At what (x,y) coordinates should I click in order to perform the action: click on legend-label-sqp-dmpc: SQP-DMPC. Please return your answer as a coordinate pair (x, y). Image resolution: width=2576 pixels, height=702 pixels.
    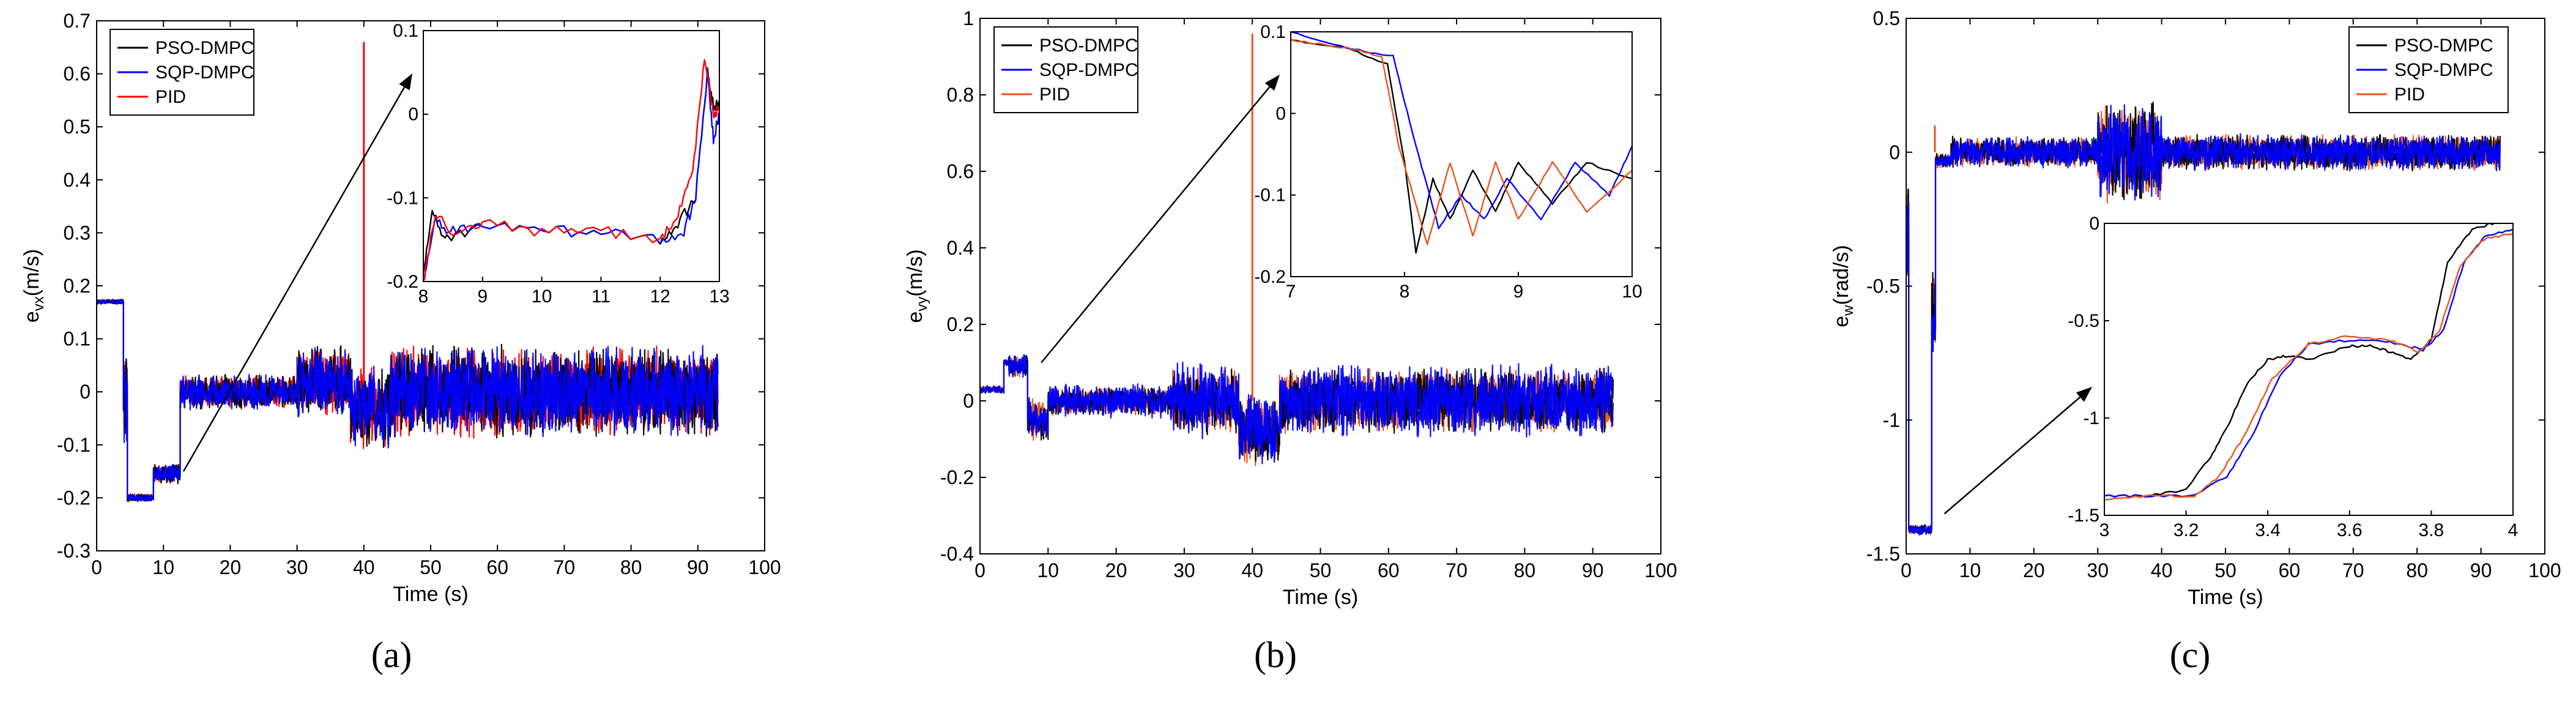
    Looking at the image, I should click on (1088, 70).